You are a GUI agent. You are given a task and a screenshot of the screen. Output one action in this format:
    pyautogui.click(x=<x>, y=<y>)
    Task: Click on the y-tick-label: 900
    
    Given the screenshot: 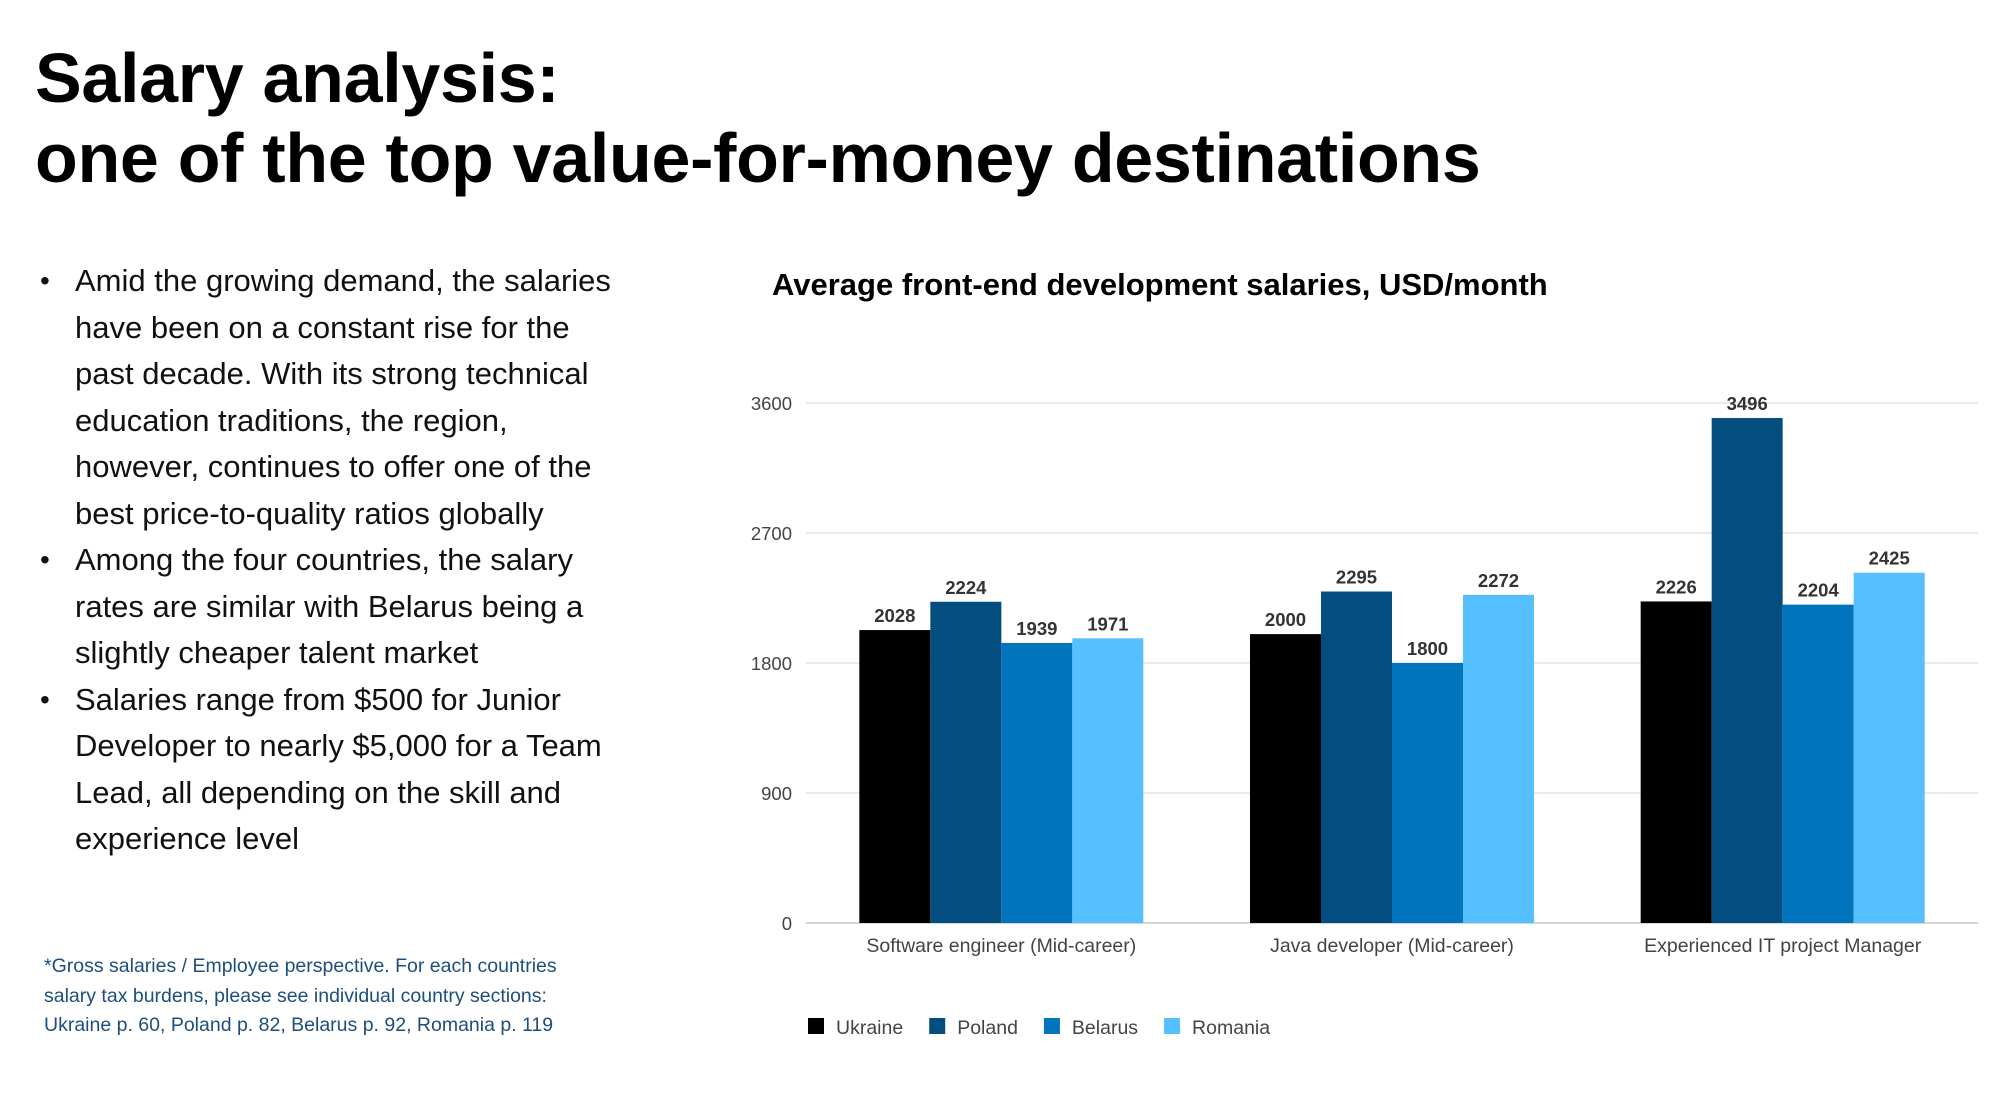 What is the action you would take?
    pyautogui.click(x=776, y=793)
    